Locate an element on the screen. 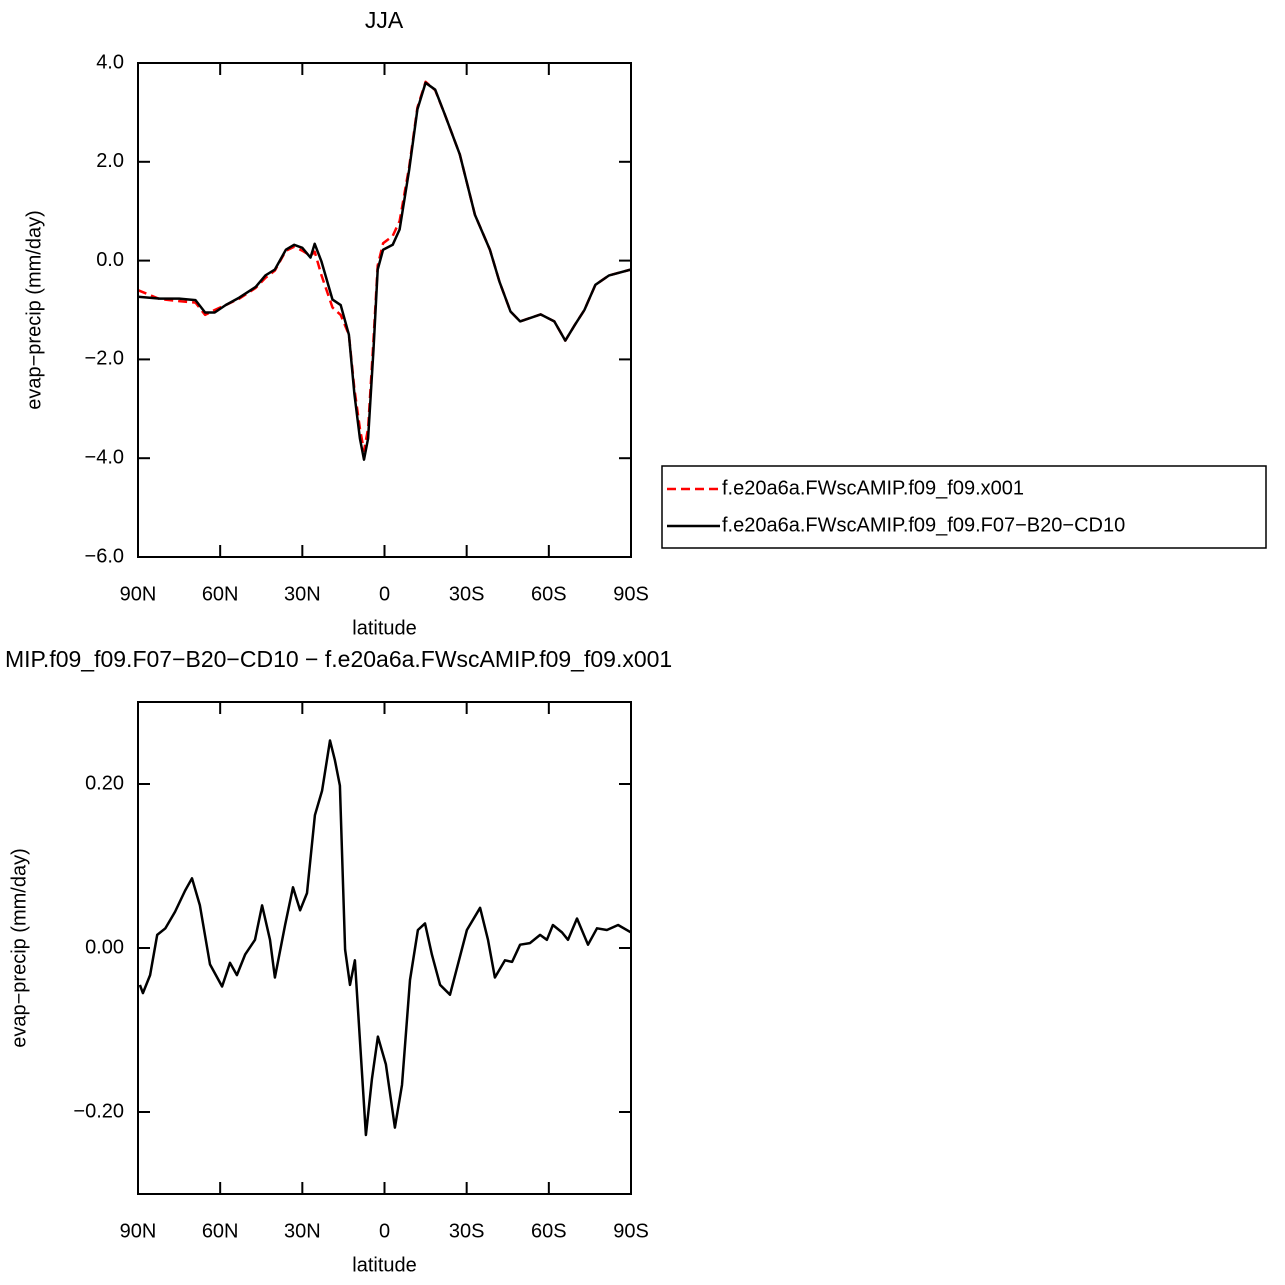 The width and height of the screenshot is (1285, 1285). y-tick-label: −4.0 is located at coordinates (104, 457).